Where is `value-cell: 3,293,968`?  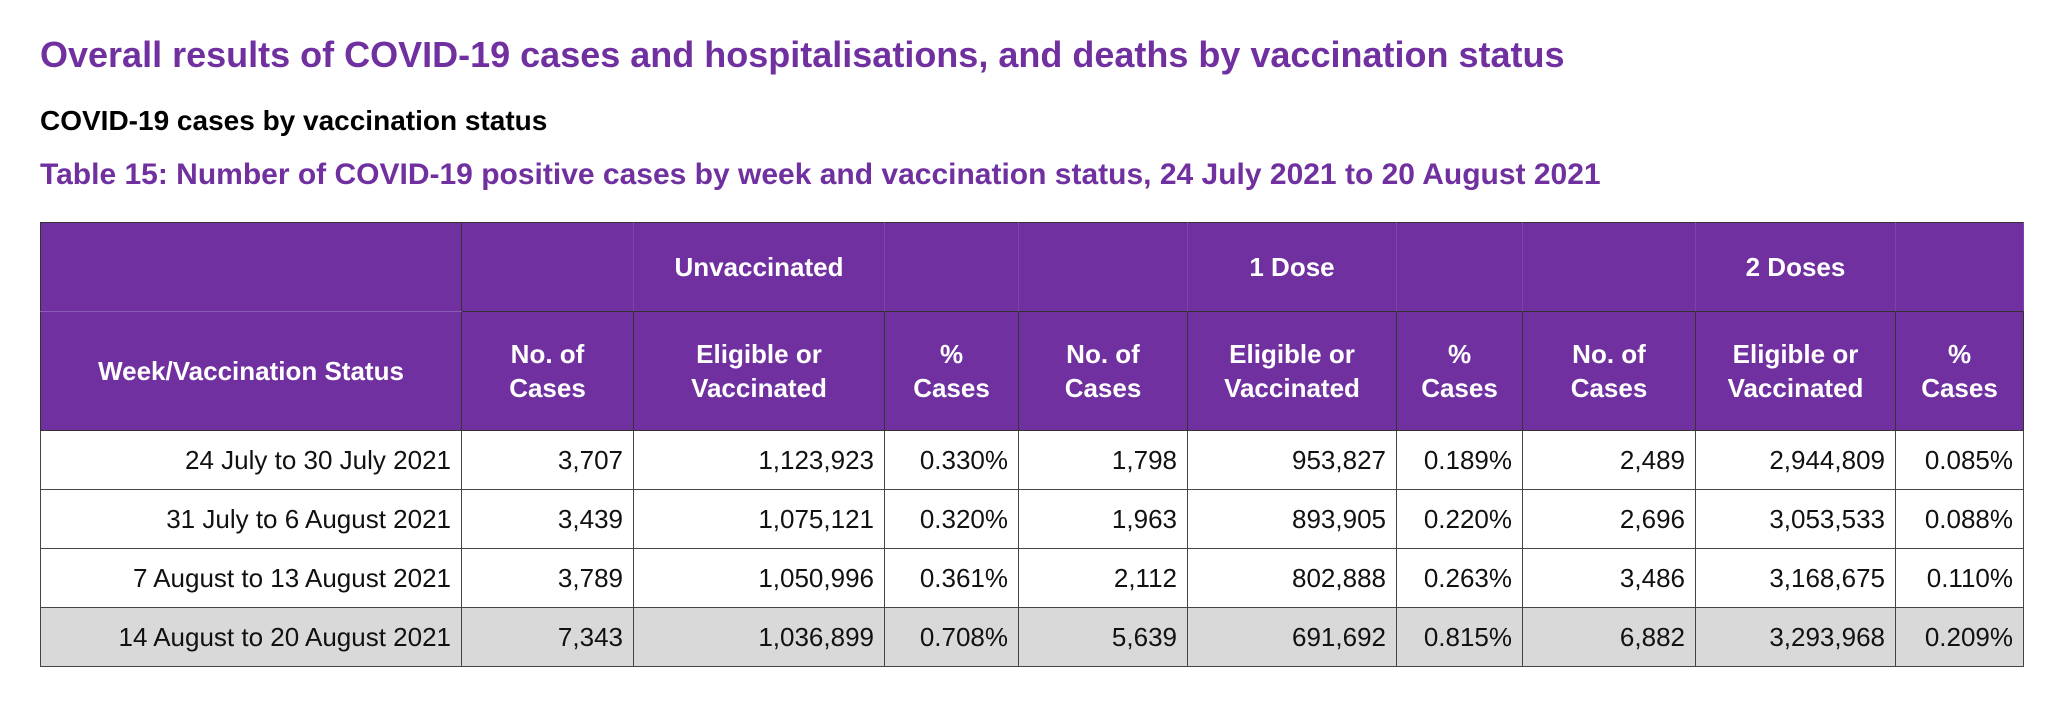 value-cell: 3,293,968 is located at coordinates (1795, 637).